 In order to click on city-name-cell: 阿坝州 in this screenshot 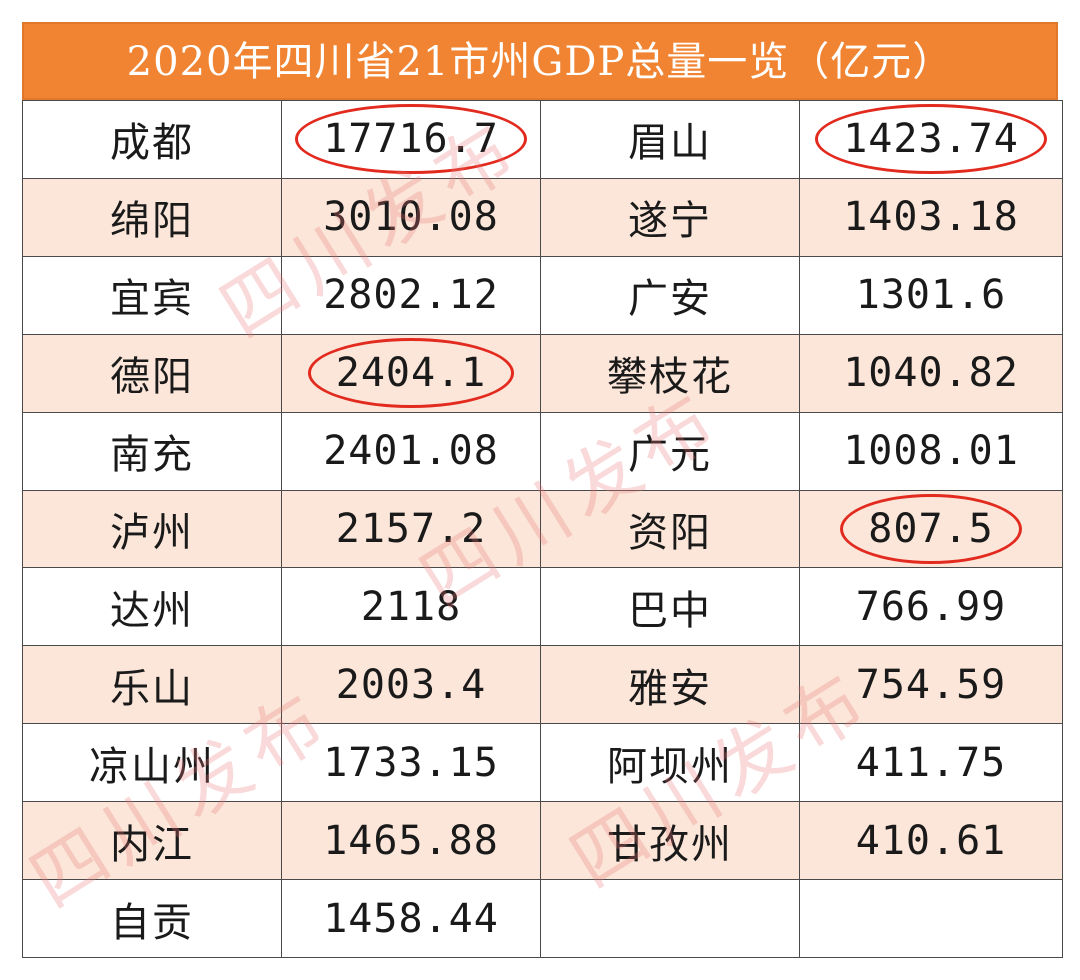, I will do `click(670, 763)`.